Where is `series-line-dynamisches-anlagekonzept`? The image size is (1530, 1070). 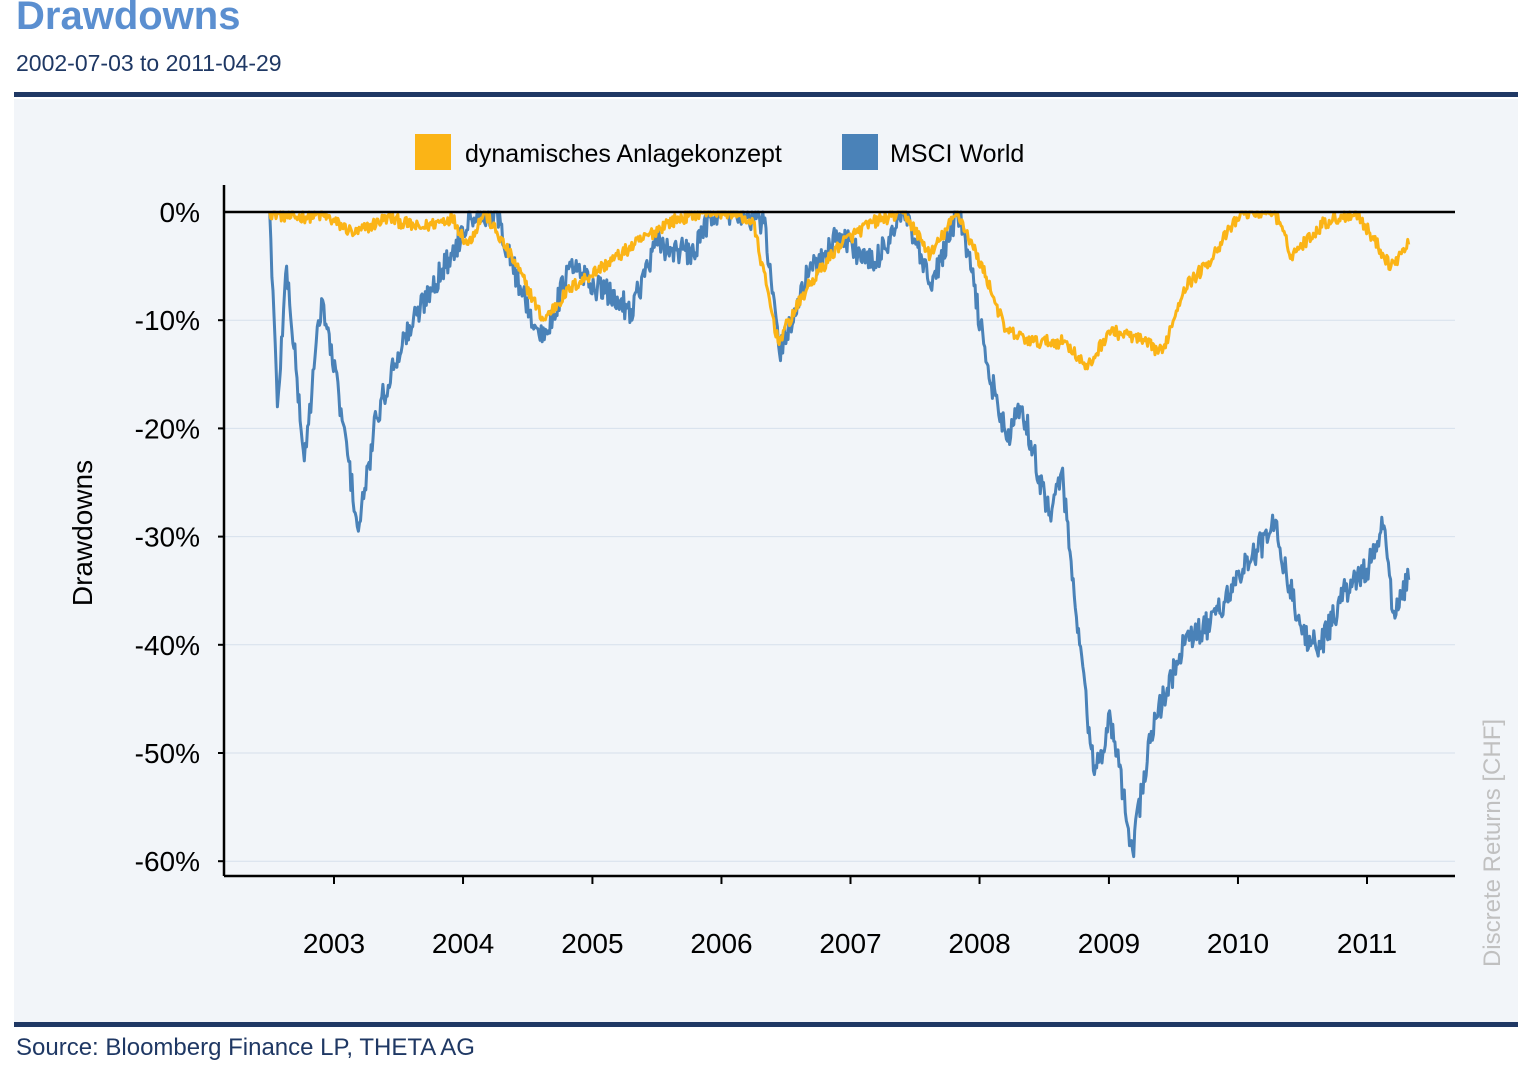 series-line-dynamisches-anlagekonzept is located at coordinates (839, 290).